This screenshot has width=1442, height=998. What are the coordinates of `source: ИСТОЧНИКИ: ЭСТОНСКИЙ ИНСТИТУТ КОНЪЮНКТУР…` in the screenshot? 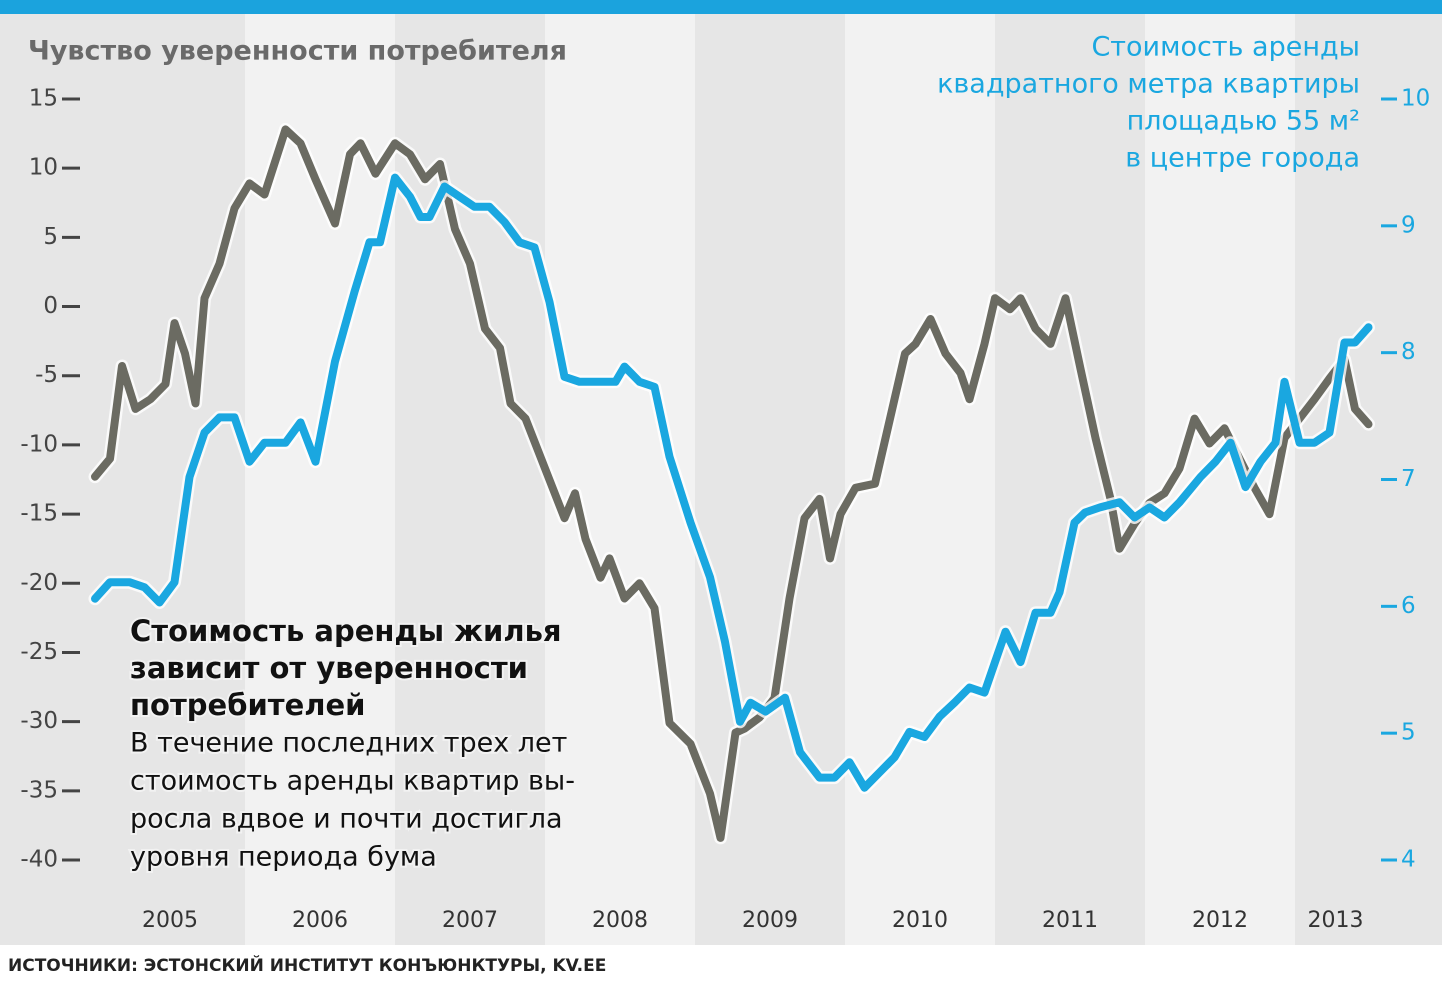 It's located at (307, 965).